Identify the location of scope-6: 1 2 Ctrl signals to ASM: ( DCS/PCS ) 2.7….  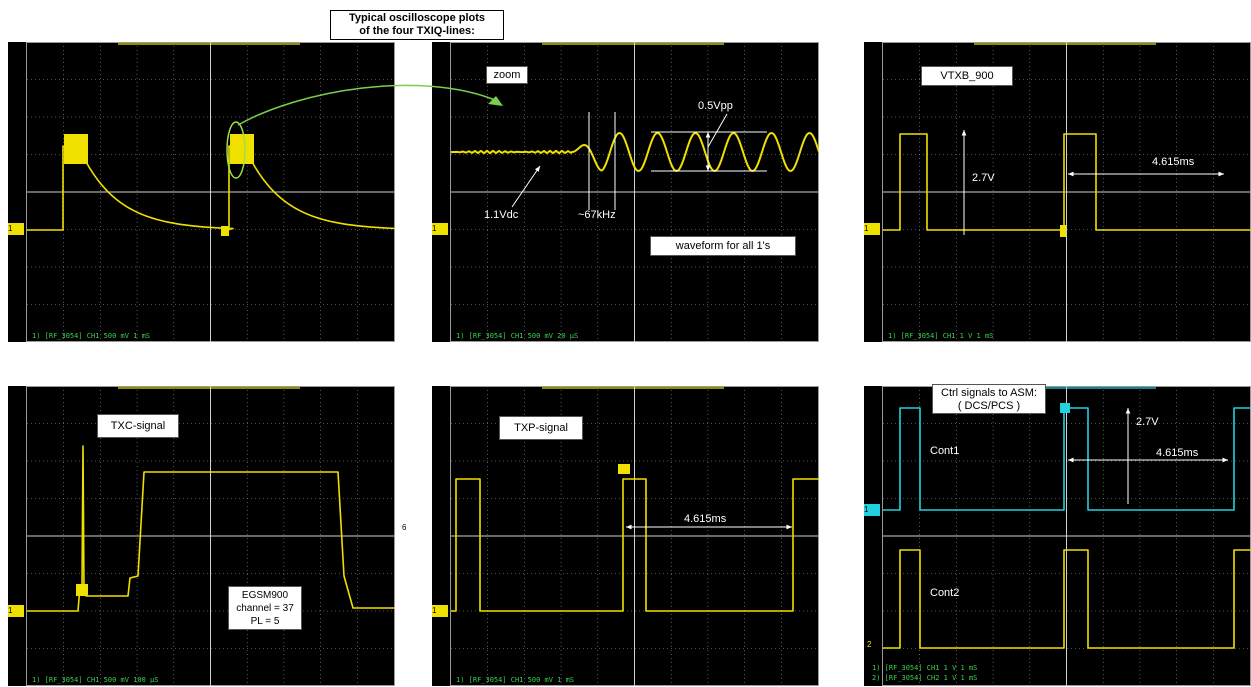
(1057, 535).